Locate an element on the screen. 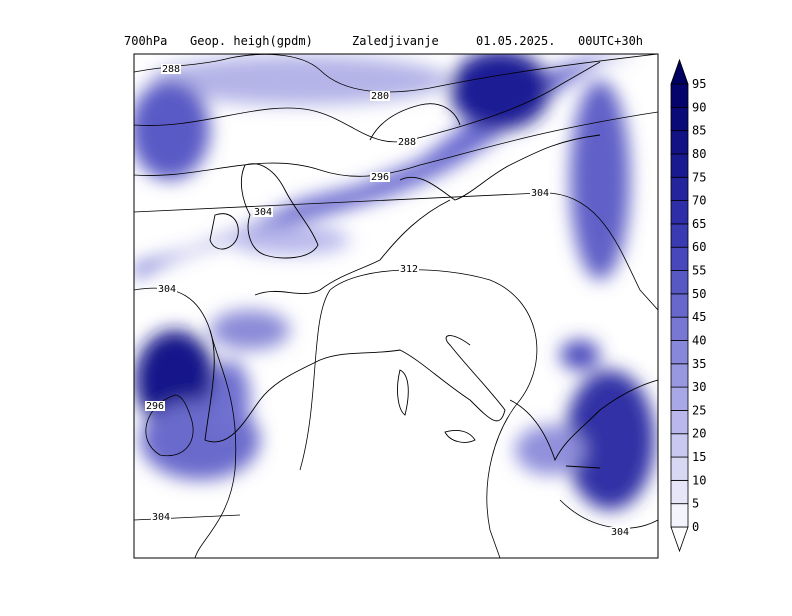 The width and height of the screenshot is (792, 616). colorbar-label: 40 is located at coordinates (699, 340).